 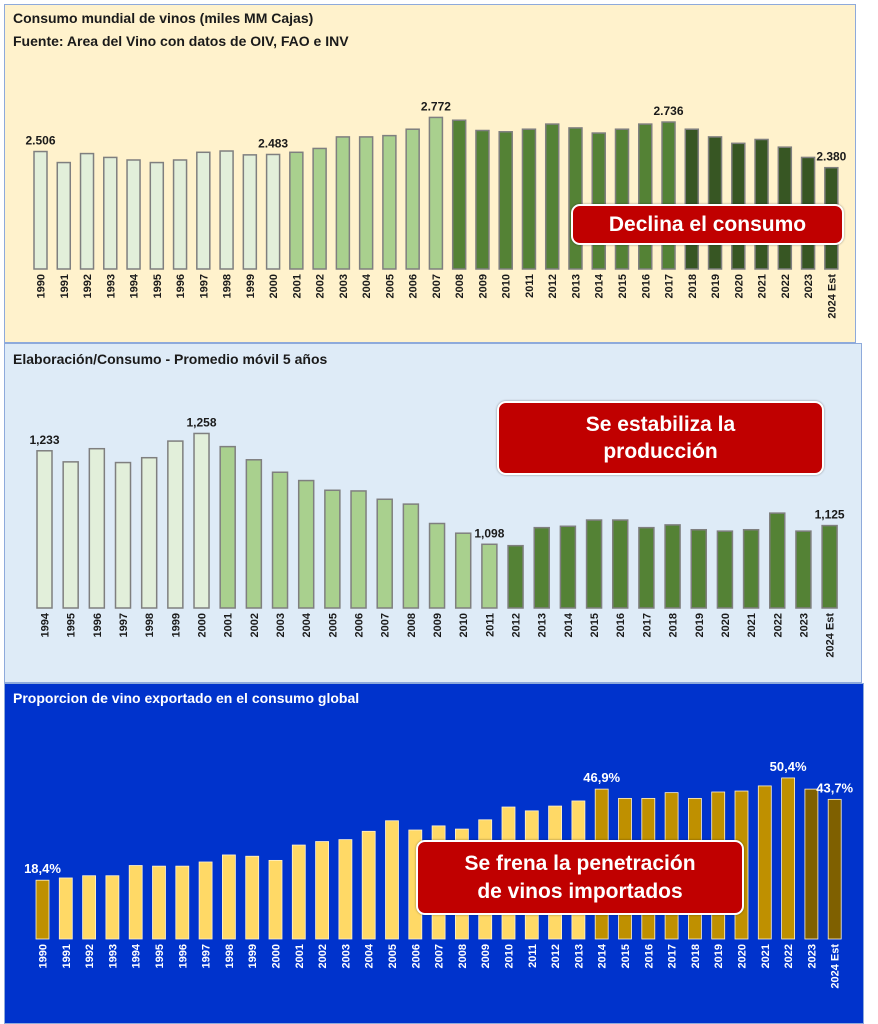 I want to click on callout-text-line1: Se estabiliza la, so click(x=660, y=424).